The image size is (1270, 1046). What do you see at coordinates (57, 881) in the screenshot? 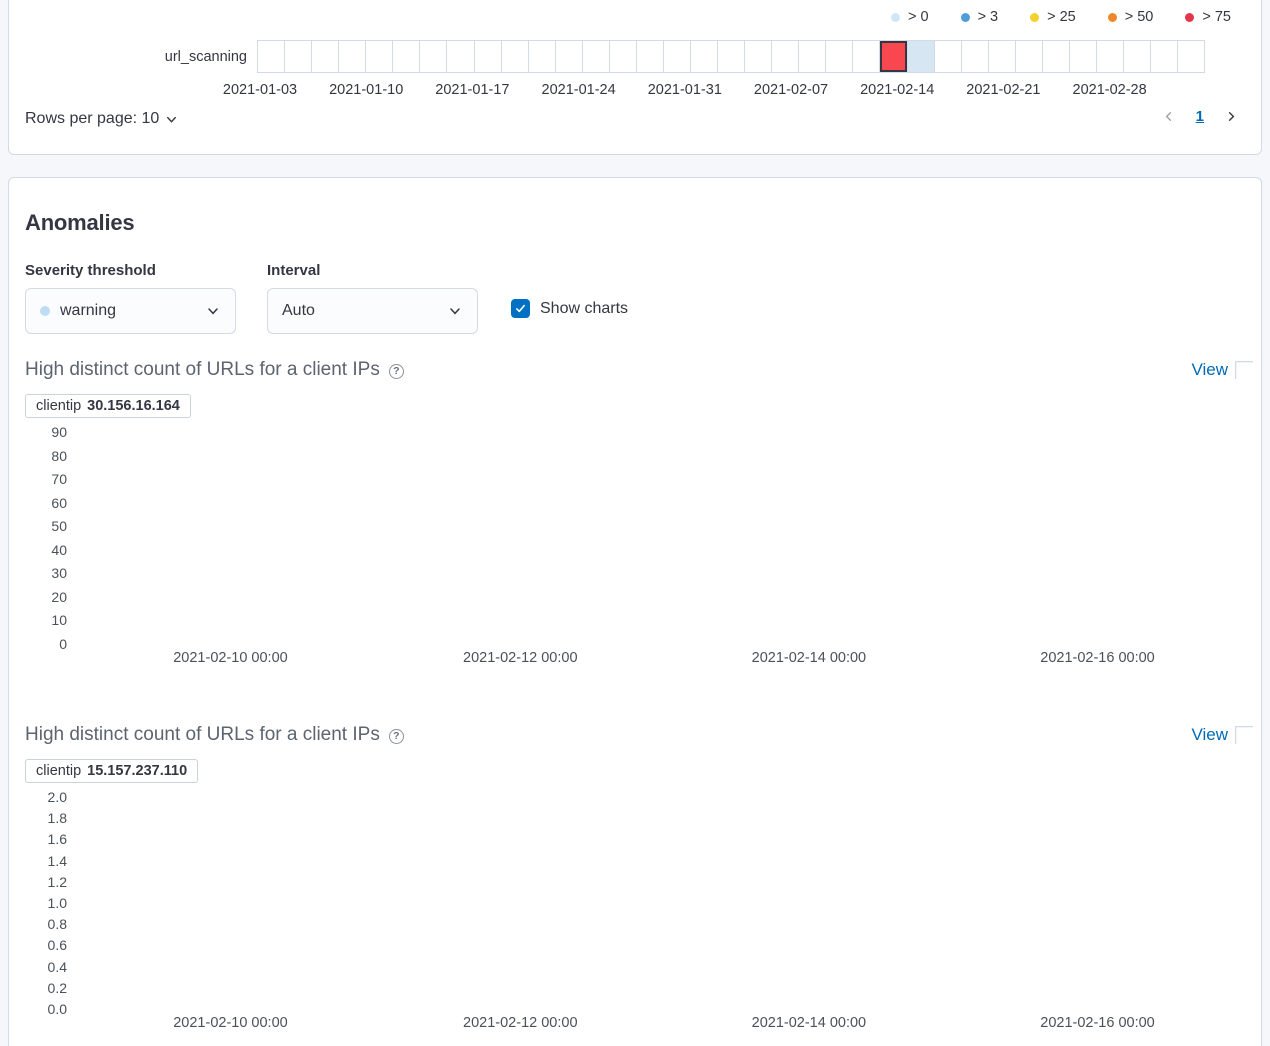
I see `y-axis-tick-label: 1.2` at bounding box center [57, 881].